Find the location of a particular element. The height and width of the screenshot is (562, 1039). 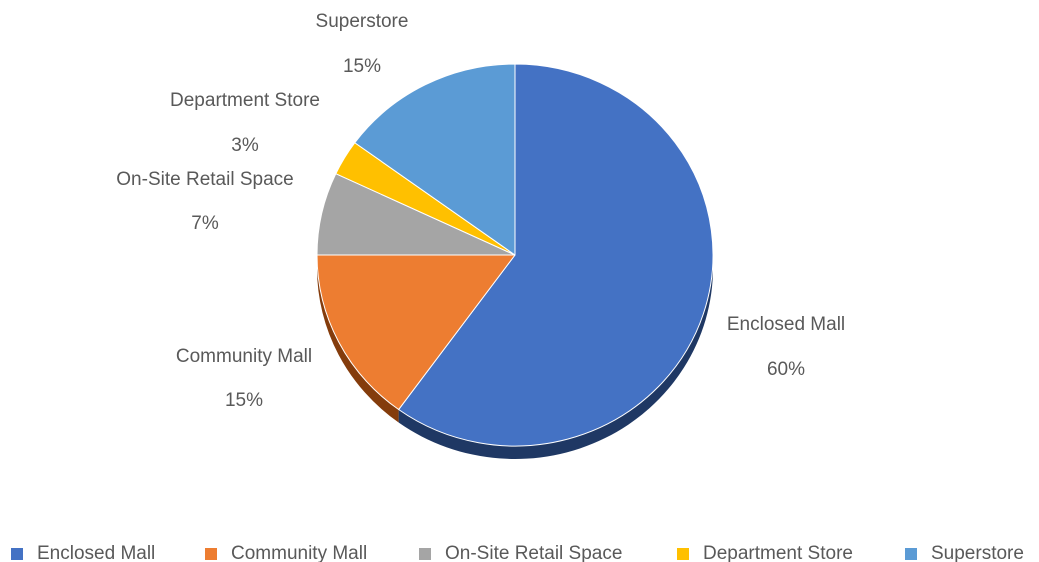

slice-percent-on-site-retail-space: 7% is located at coordinates (205, 223).